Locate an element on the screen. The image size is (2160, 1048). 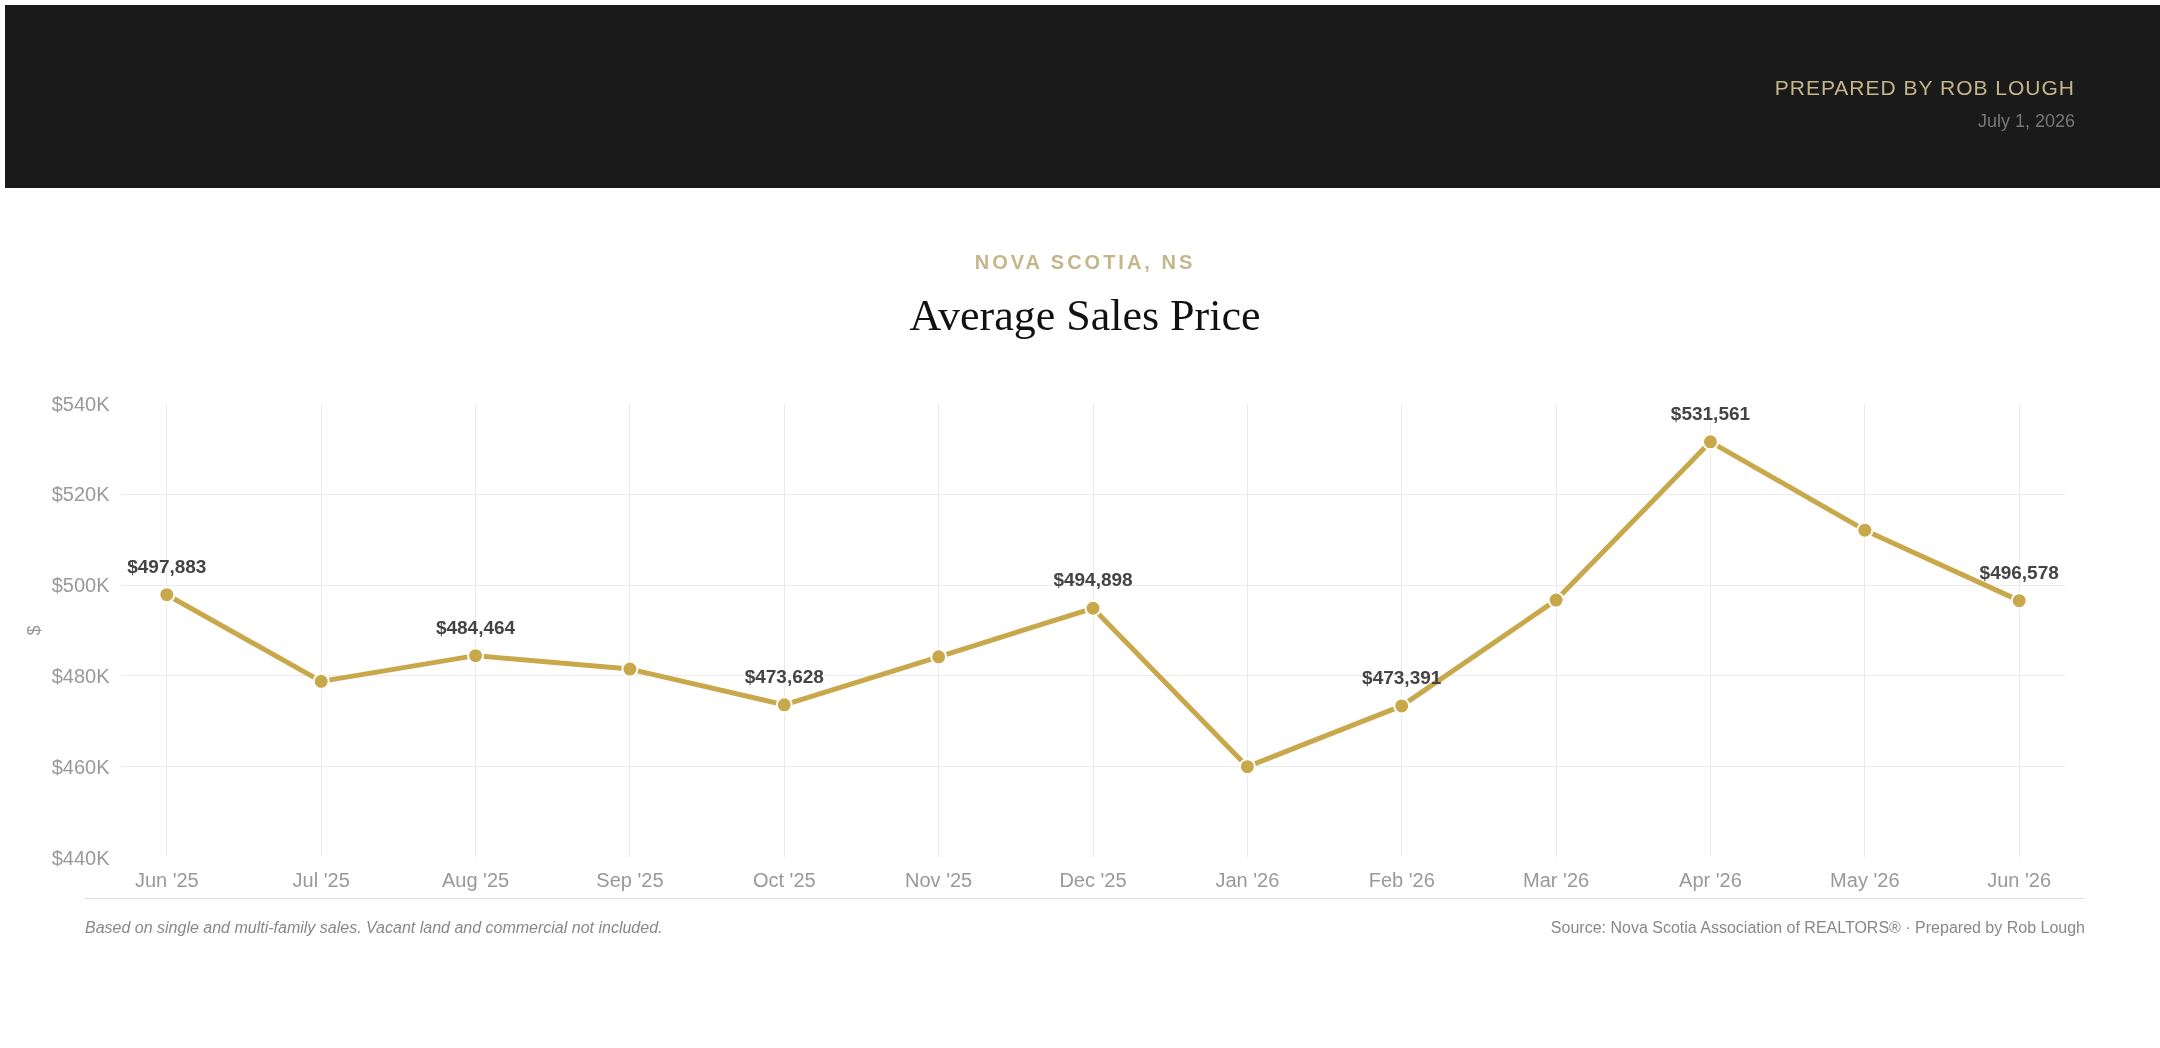
chart-title: Average Sales Price is located at coordinates (1085, 315).